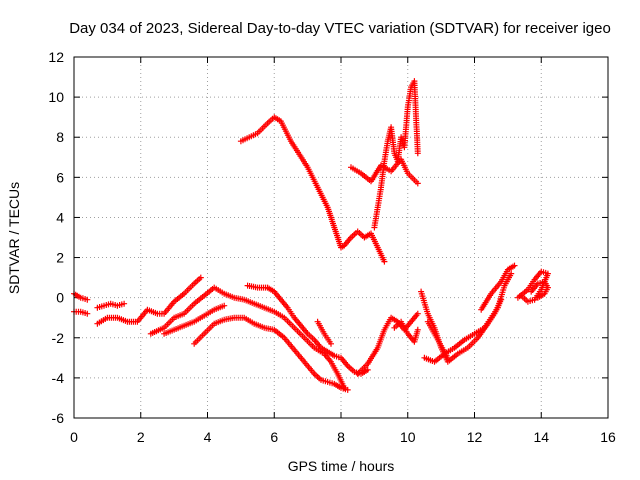 This screenshot has width=640, height=480. Describe the element at coordinates (341, 437) in the screenshot. I see `x-tick-label: 8` at that location.